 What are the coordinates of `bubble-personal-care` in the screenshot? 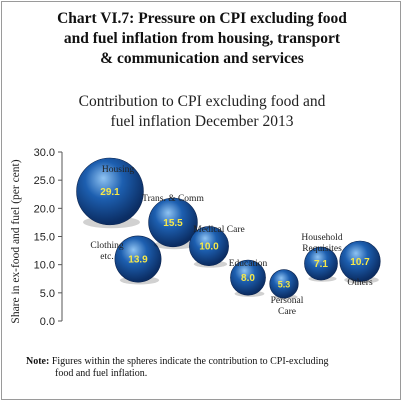 It's located at (284, 284).